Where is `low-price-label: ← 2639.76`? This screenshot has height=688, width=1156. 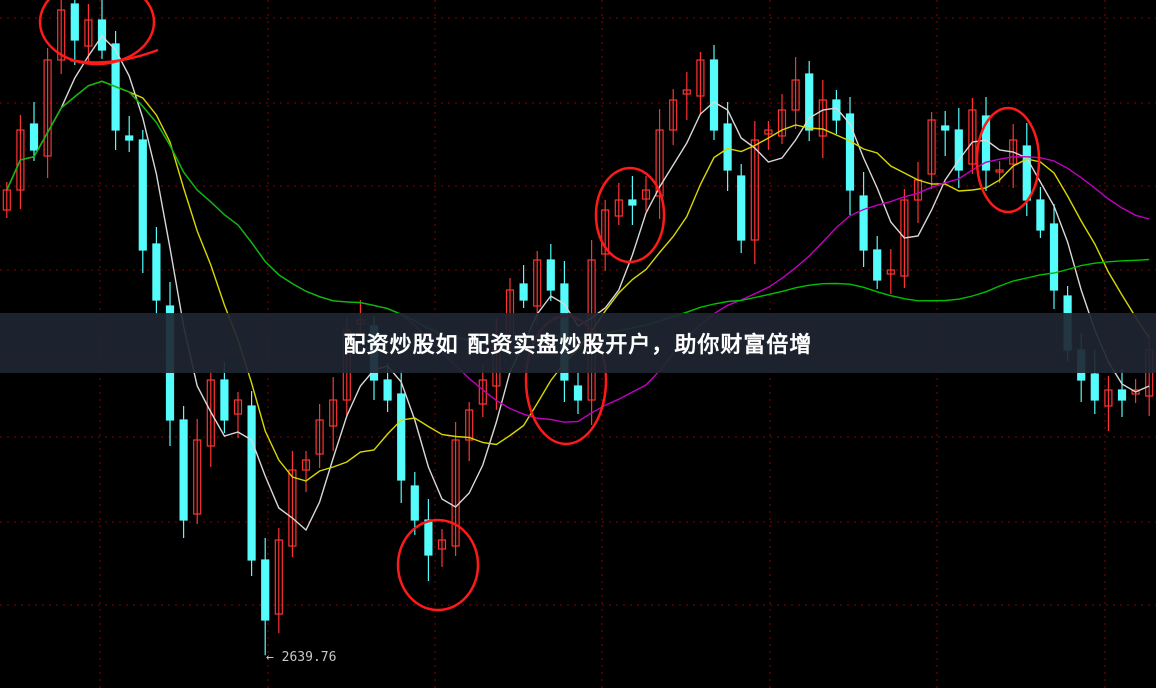
low-price-label: ← 2639.76 is located at coordinates (301, 657).